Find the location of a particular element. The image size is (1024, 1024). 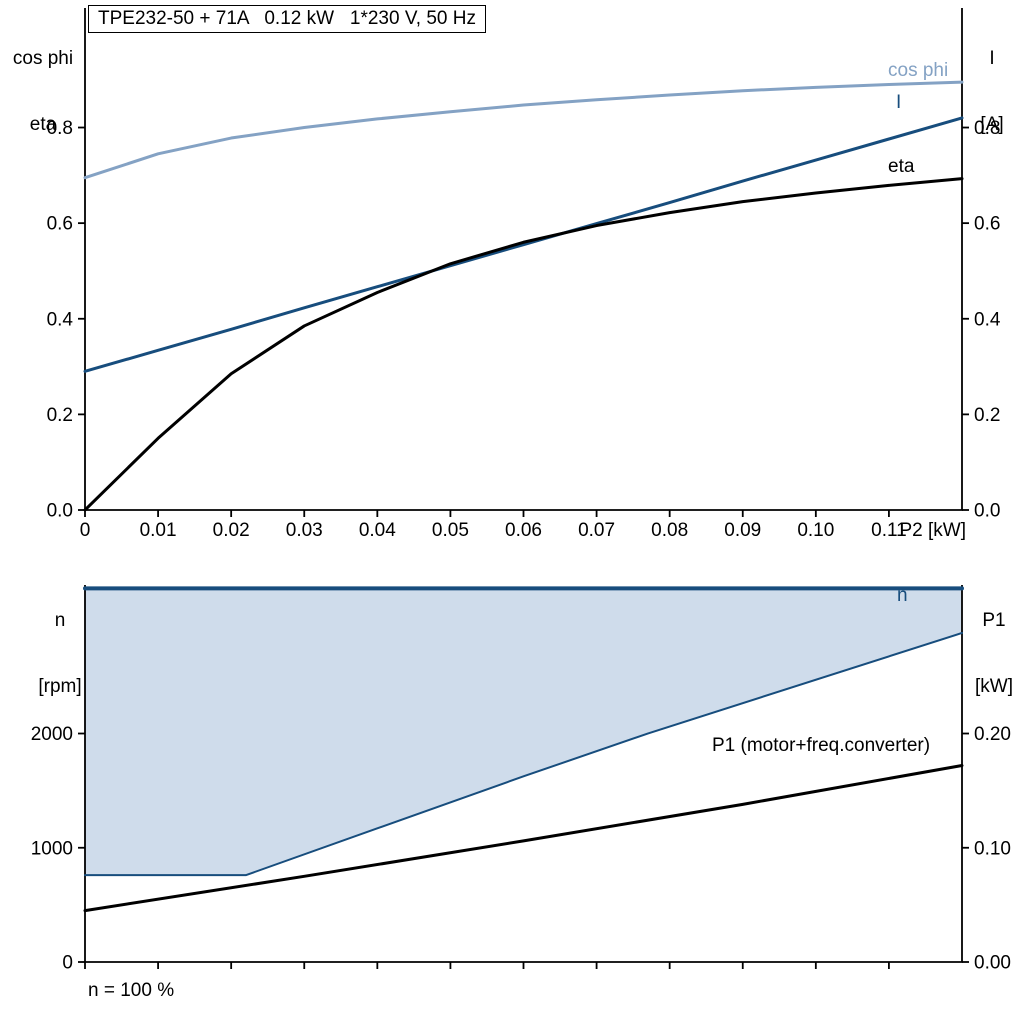

kw-unit-label: [kW] is located at coordinates (994, 686).